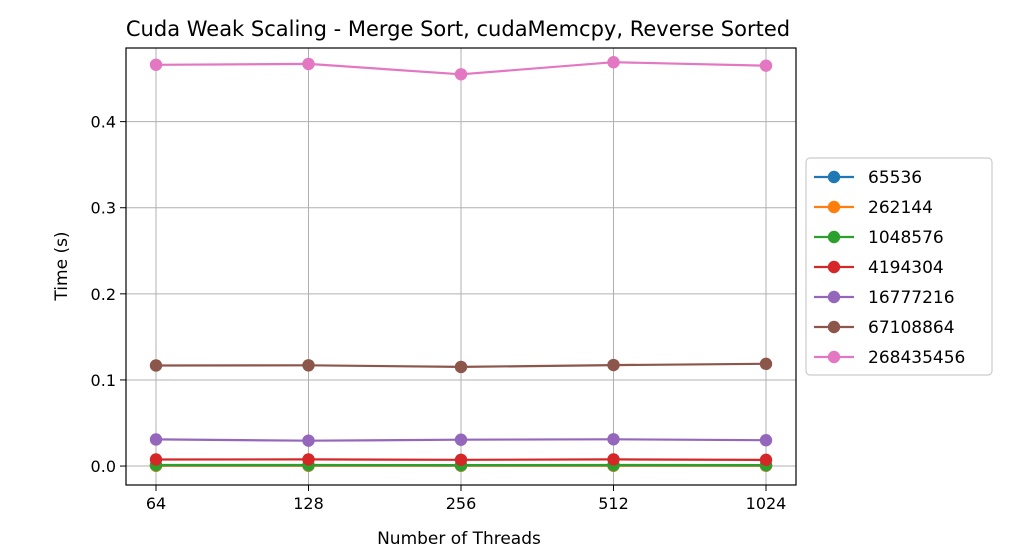 The image size is (1010, 554). Describe the element at coordinates (906, 238) in the screenshot. I see `legend-label: 1048576` at that location.